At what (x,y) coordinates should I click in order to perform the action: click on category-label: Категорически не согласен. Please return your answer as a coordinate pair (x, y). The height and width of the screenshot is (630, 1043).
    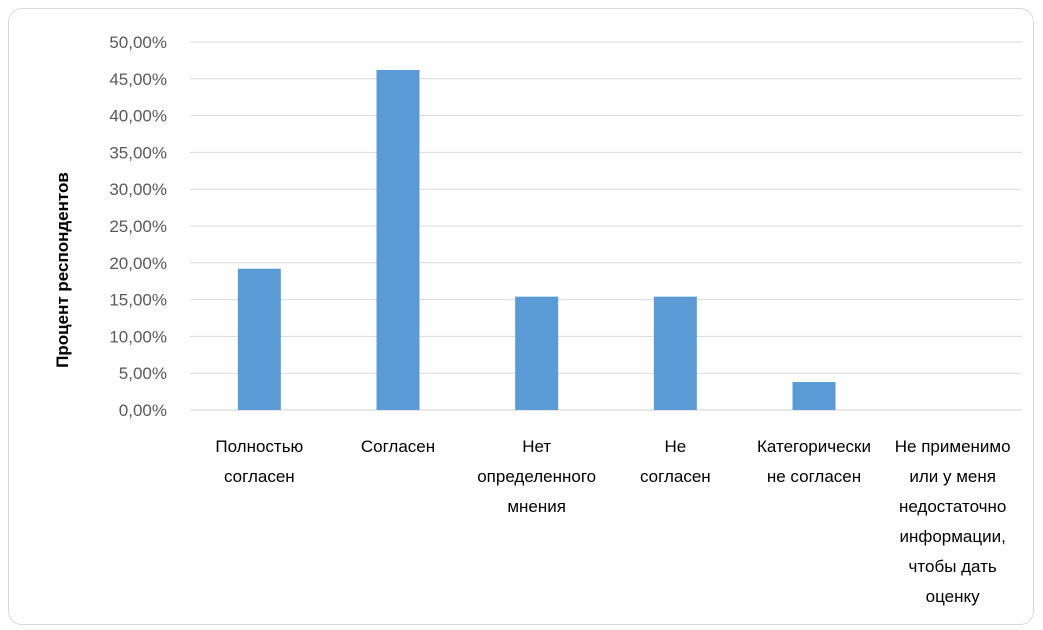
    Looking at the image, I should click on (814, 461).